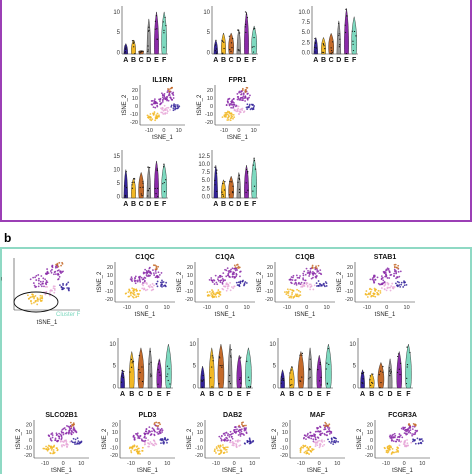 This screenshot has height=474, width=474. Describe the element at coordinates (319, 464) in the screenshot. I see `tsne-x-tick: 0` at that location.